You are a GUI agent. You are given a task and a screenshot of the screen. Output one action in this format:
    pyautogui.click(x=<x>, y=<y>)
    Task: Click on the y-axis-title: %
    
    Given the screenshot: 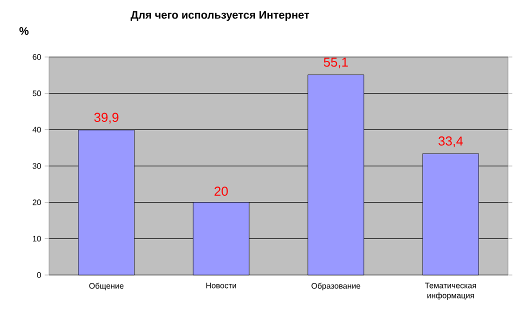 What is the action you would take?
    pyautogui.click(x=24, y=31)
    